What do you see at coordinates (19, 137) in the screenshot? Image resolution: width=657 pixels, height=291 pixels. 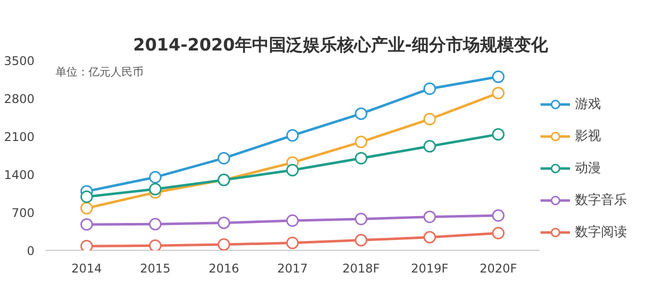 I see `y-tick-label: 2100` at bounding box center [19, 137].